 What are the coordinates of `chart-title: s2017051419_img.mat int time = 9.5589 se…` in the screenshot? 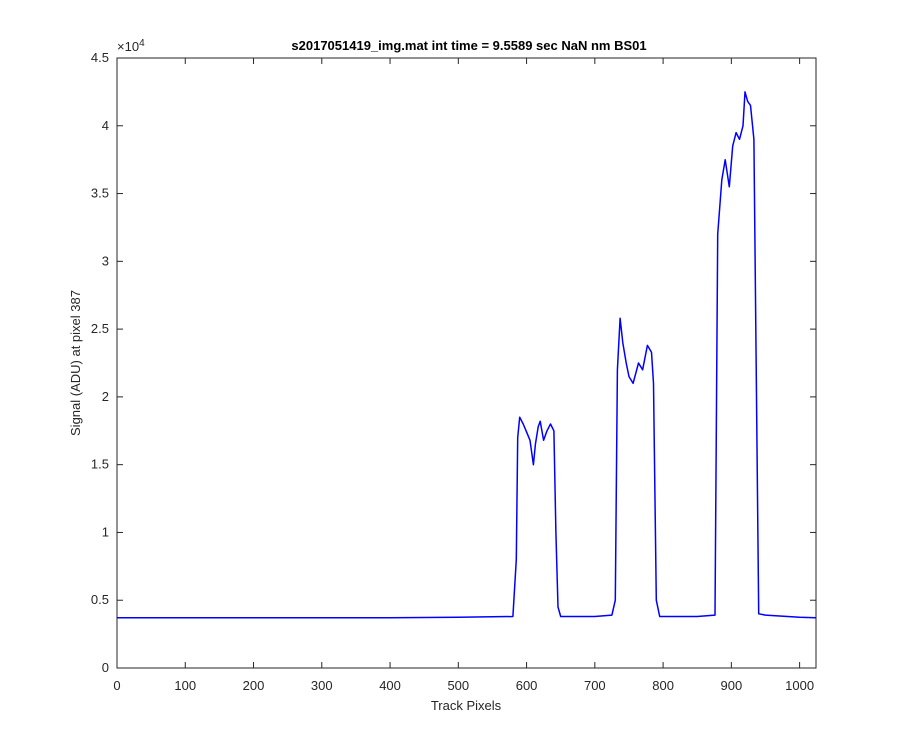 It's located at (468, 45).